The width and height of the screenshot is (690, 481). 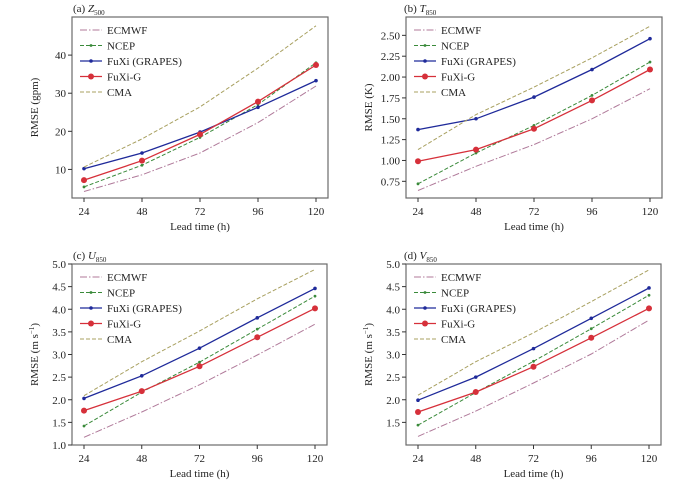 I want to click on y-tick-label: 2.5, so click(x=59, y=378).